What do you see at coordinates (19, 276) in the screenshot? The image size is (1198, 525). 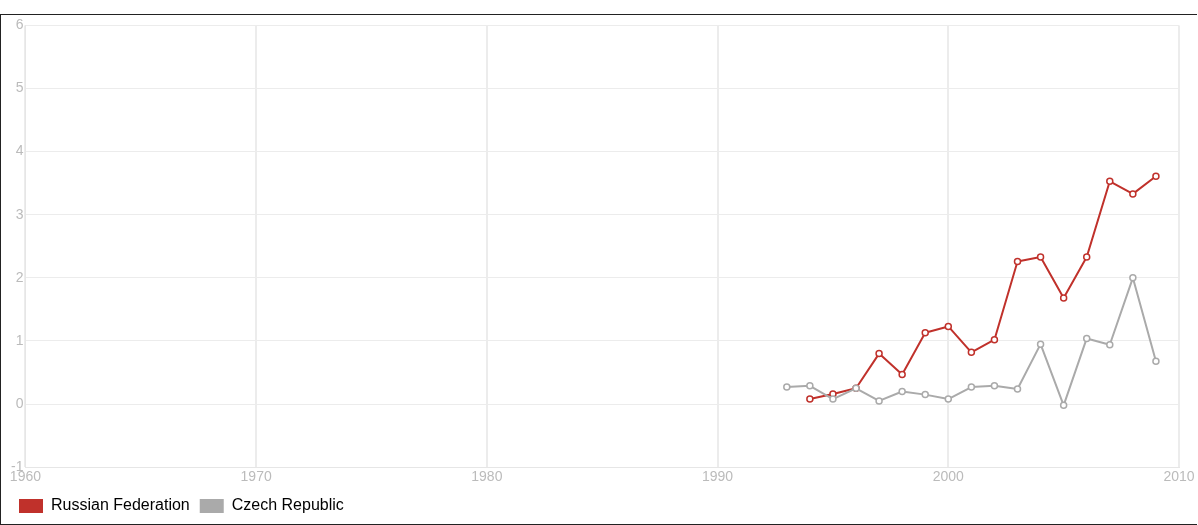 I see `y-tick-label: 2` at bounding box center [19, 276].